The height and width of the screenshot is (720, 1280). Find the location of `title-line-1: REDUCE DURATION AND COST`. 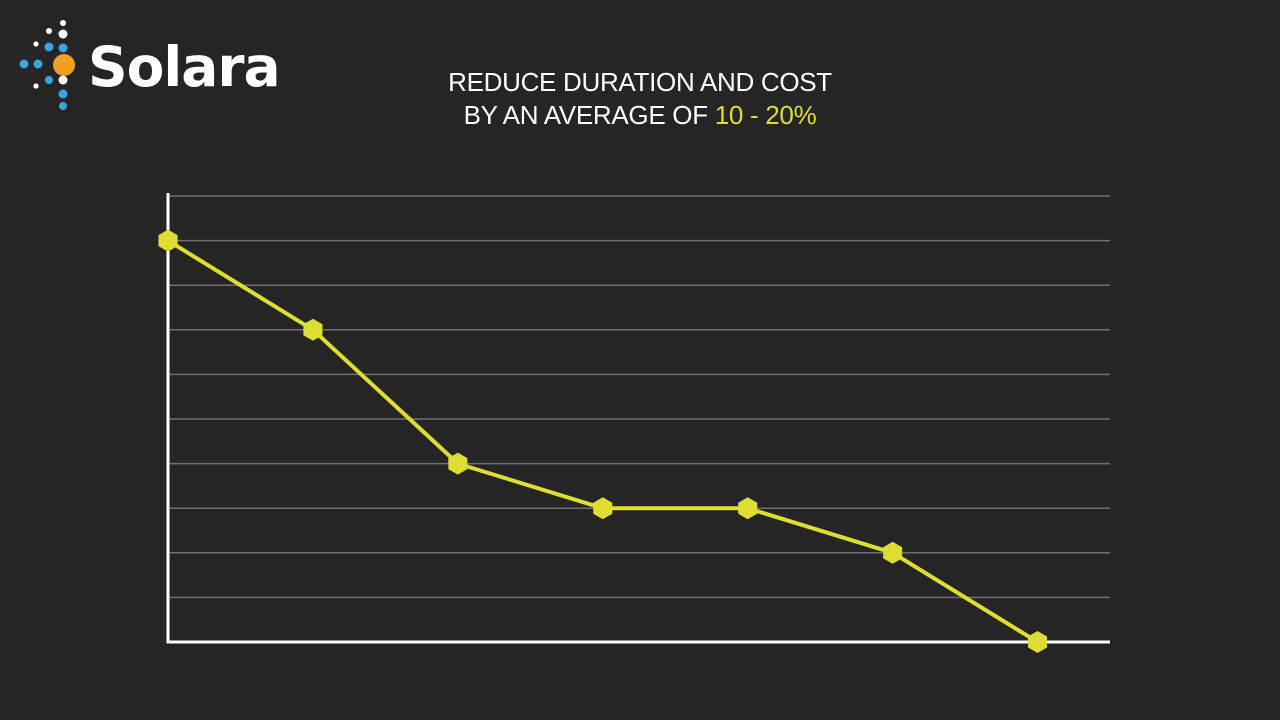

title-line-1: REDUCE DURATION AND COST is located at coordinates (640, 82).